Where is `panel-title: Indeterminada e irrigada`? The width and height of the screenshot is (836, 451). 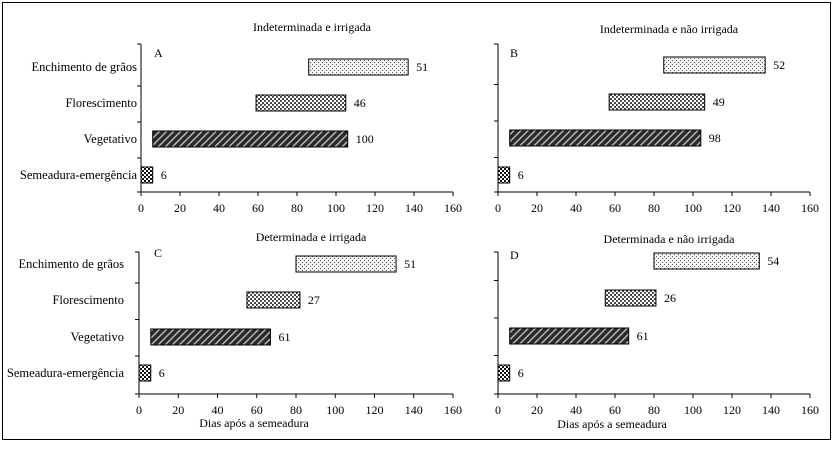
panel-title: Indeterminada e irrigada is located at coordinates (312, 27).